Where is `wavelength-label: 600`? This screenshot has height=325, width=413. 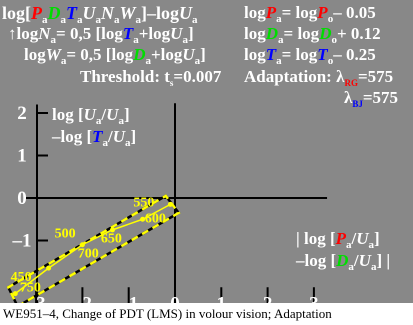
wavelength-label: 600 is located at coordinates (155, 219).